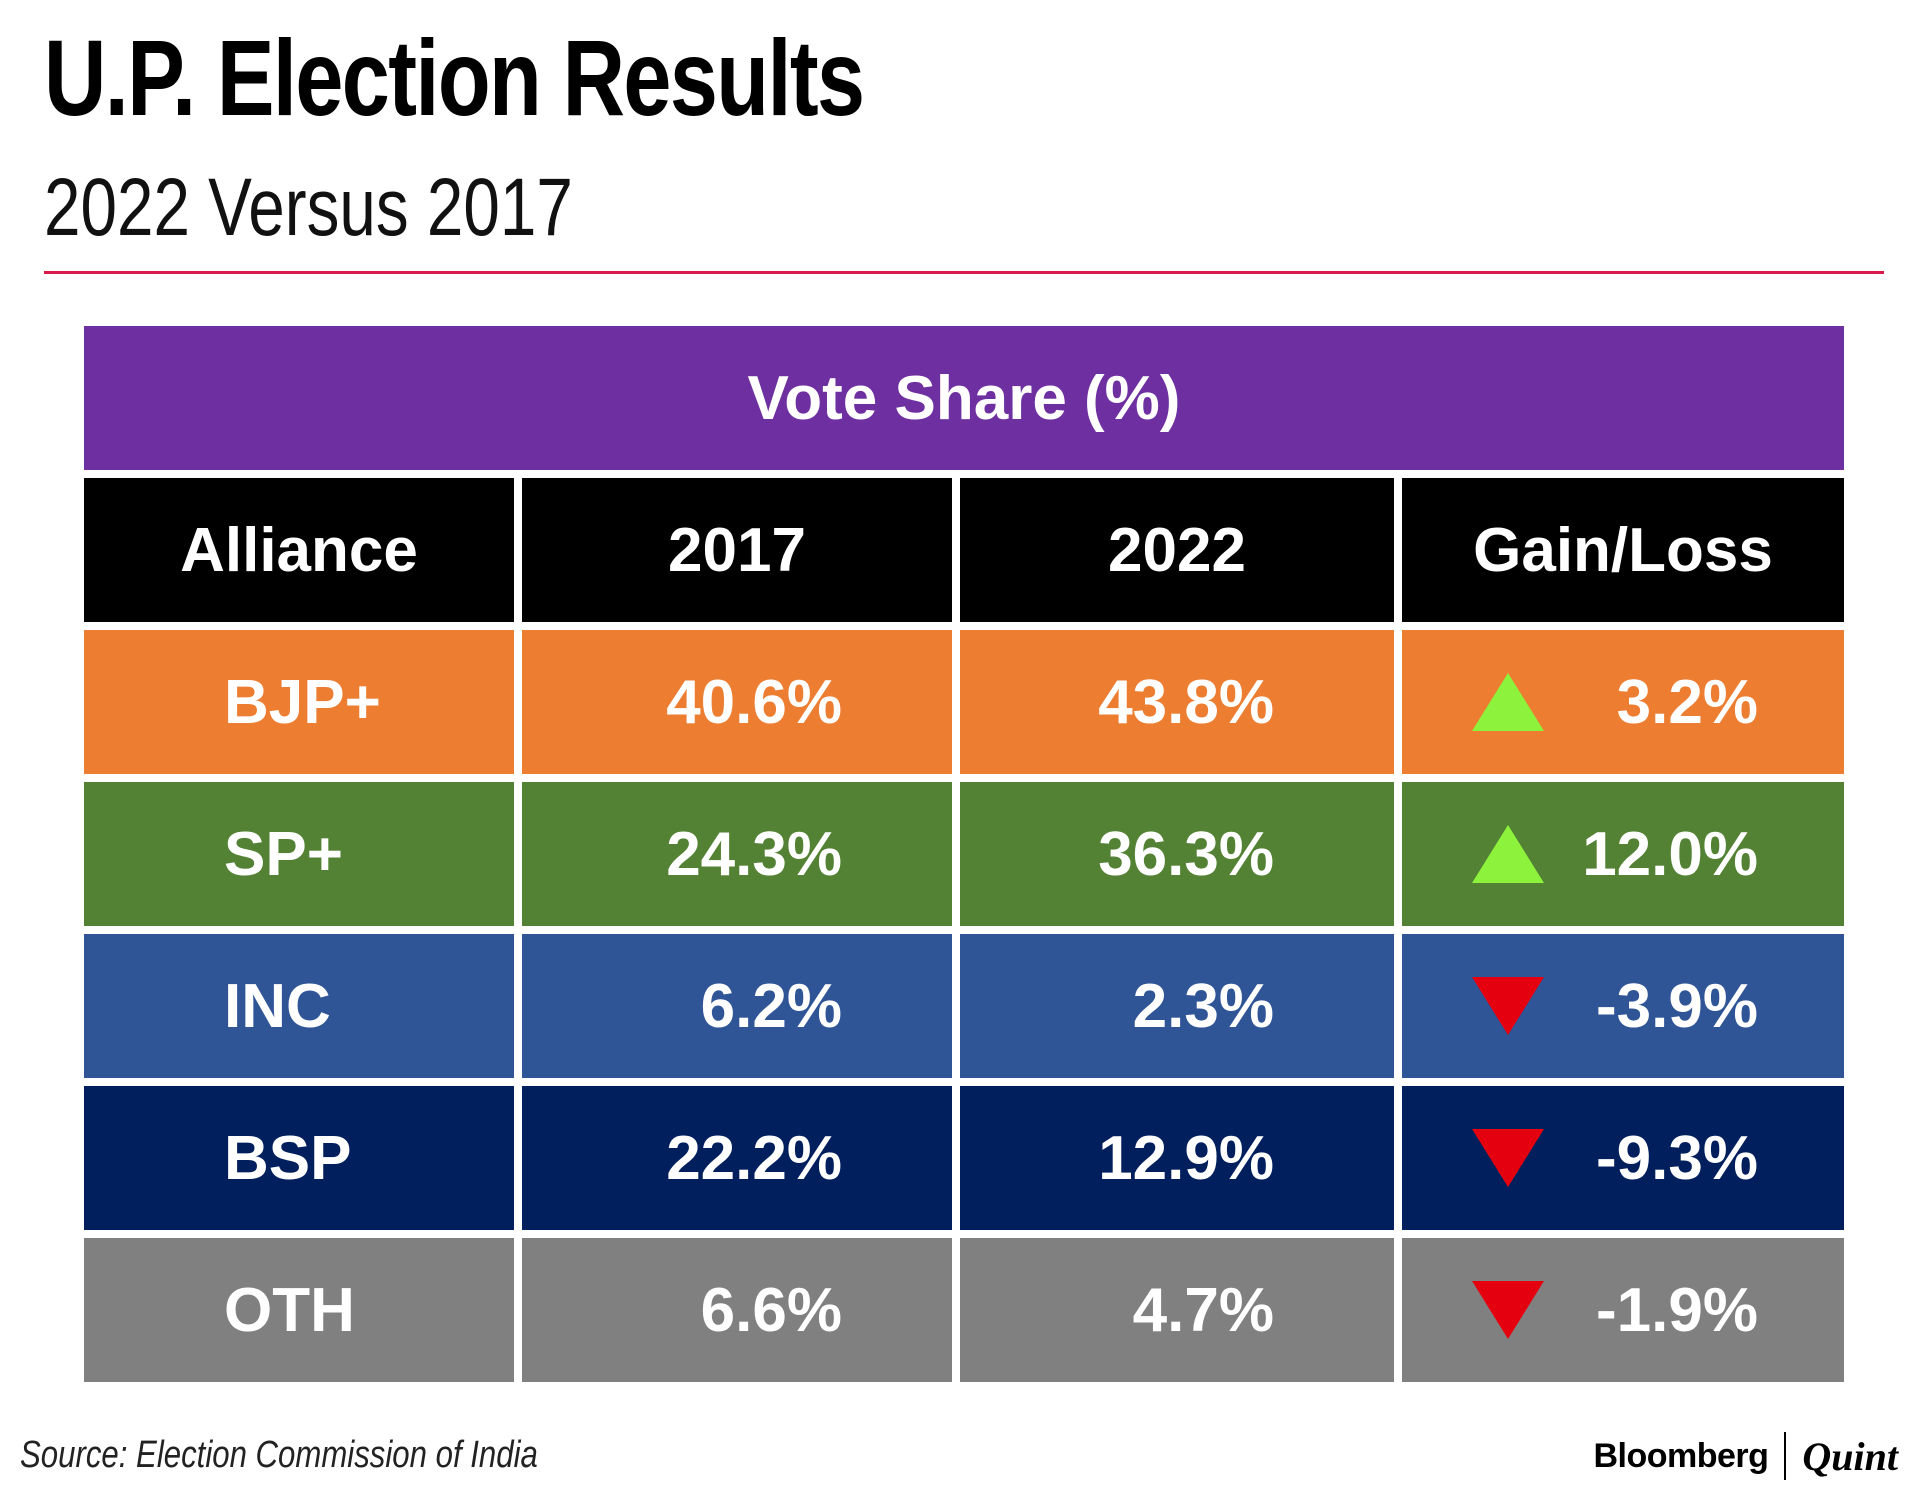 This screenshot has height=1492, width=1920. I want to click on alliance-cell: BSP, so click(299, 1158).